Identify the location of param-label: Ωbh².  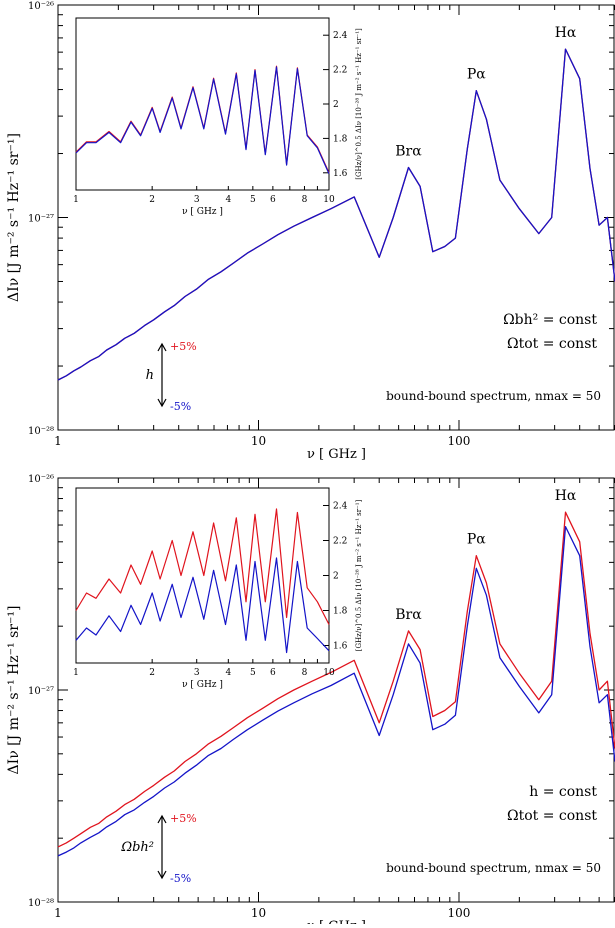
(137, 847).